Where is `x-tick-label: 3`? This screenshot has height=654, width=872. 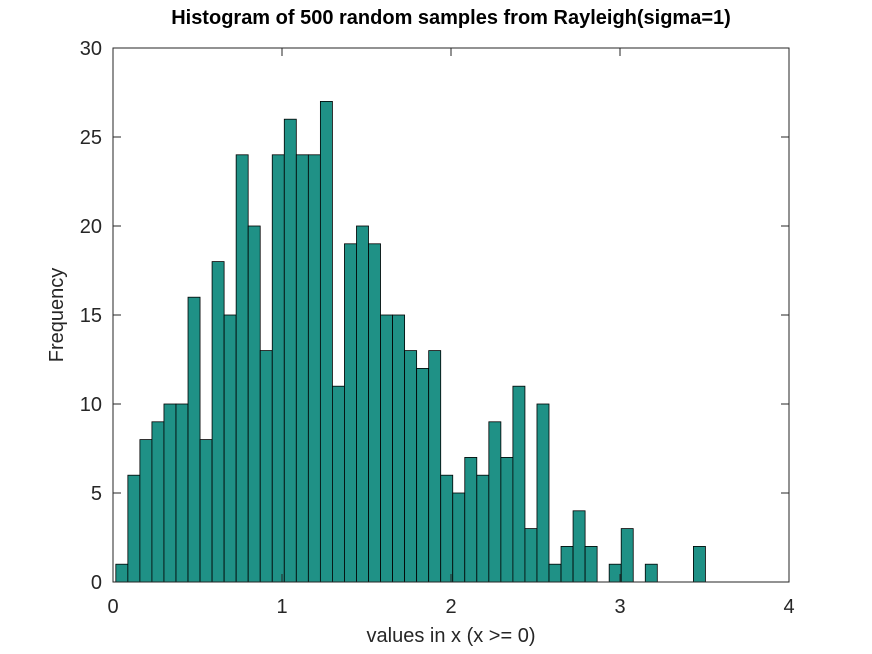
x-tick-label: 3 is located at coordinates (619, 607).